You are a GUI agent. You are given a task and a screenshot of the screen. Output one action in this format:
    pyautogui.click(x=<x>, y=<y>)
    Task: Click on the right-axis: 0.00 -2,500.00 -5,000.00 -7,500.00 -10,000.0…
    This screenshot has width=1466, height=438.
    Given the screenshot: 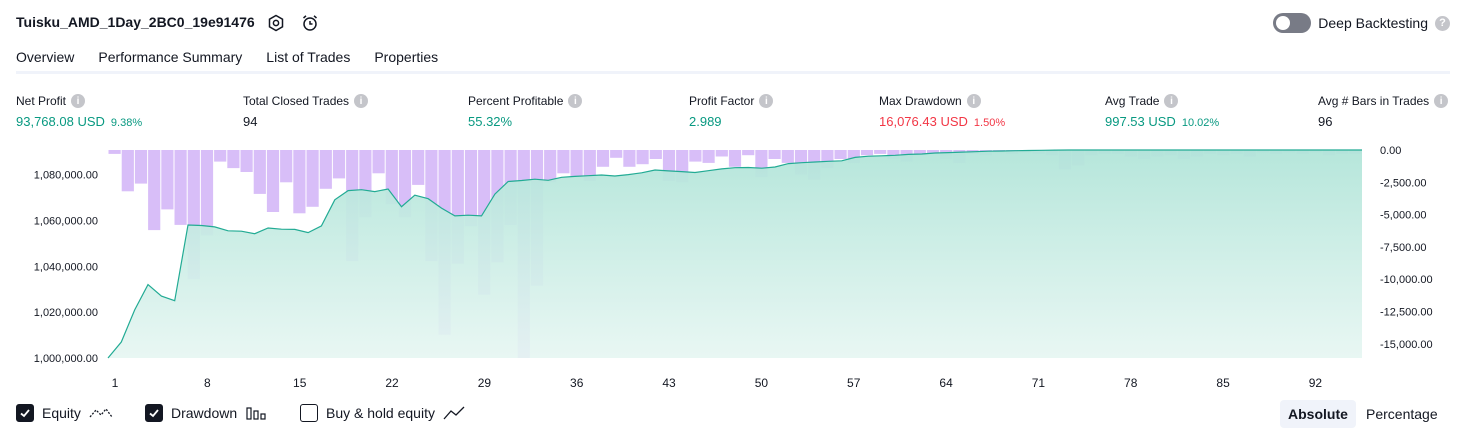 What is the action you would take?
    pyautogui.click(x=1406, y=248)
    